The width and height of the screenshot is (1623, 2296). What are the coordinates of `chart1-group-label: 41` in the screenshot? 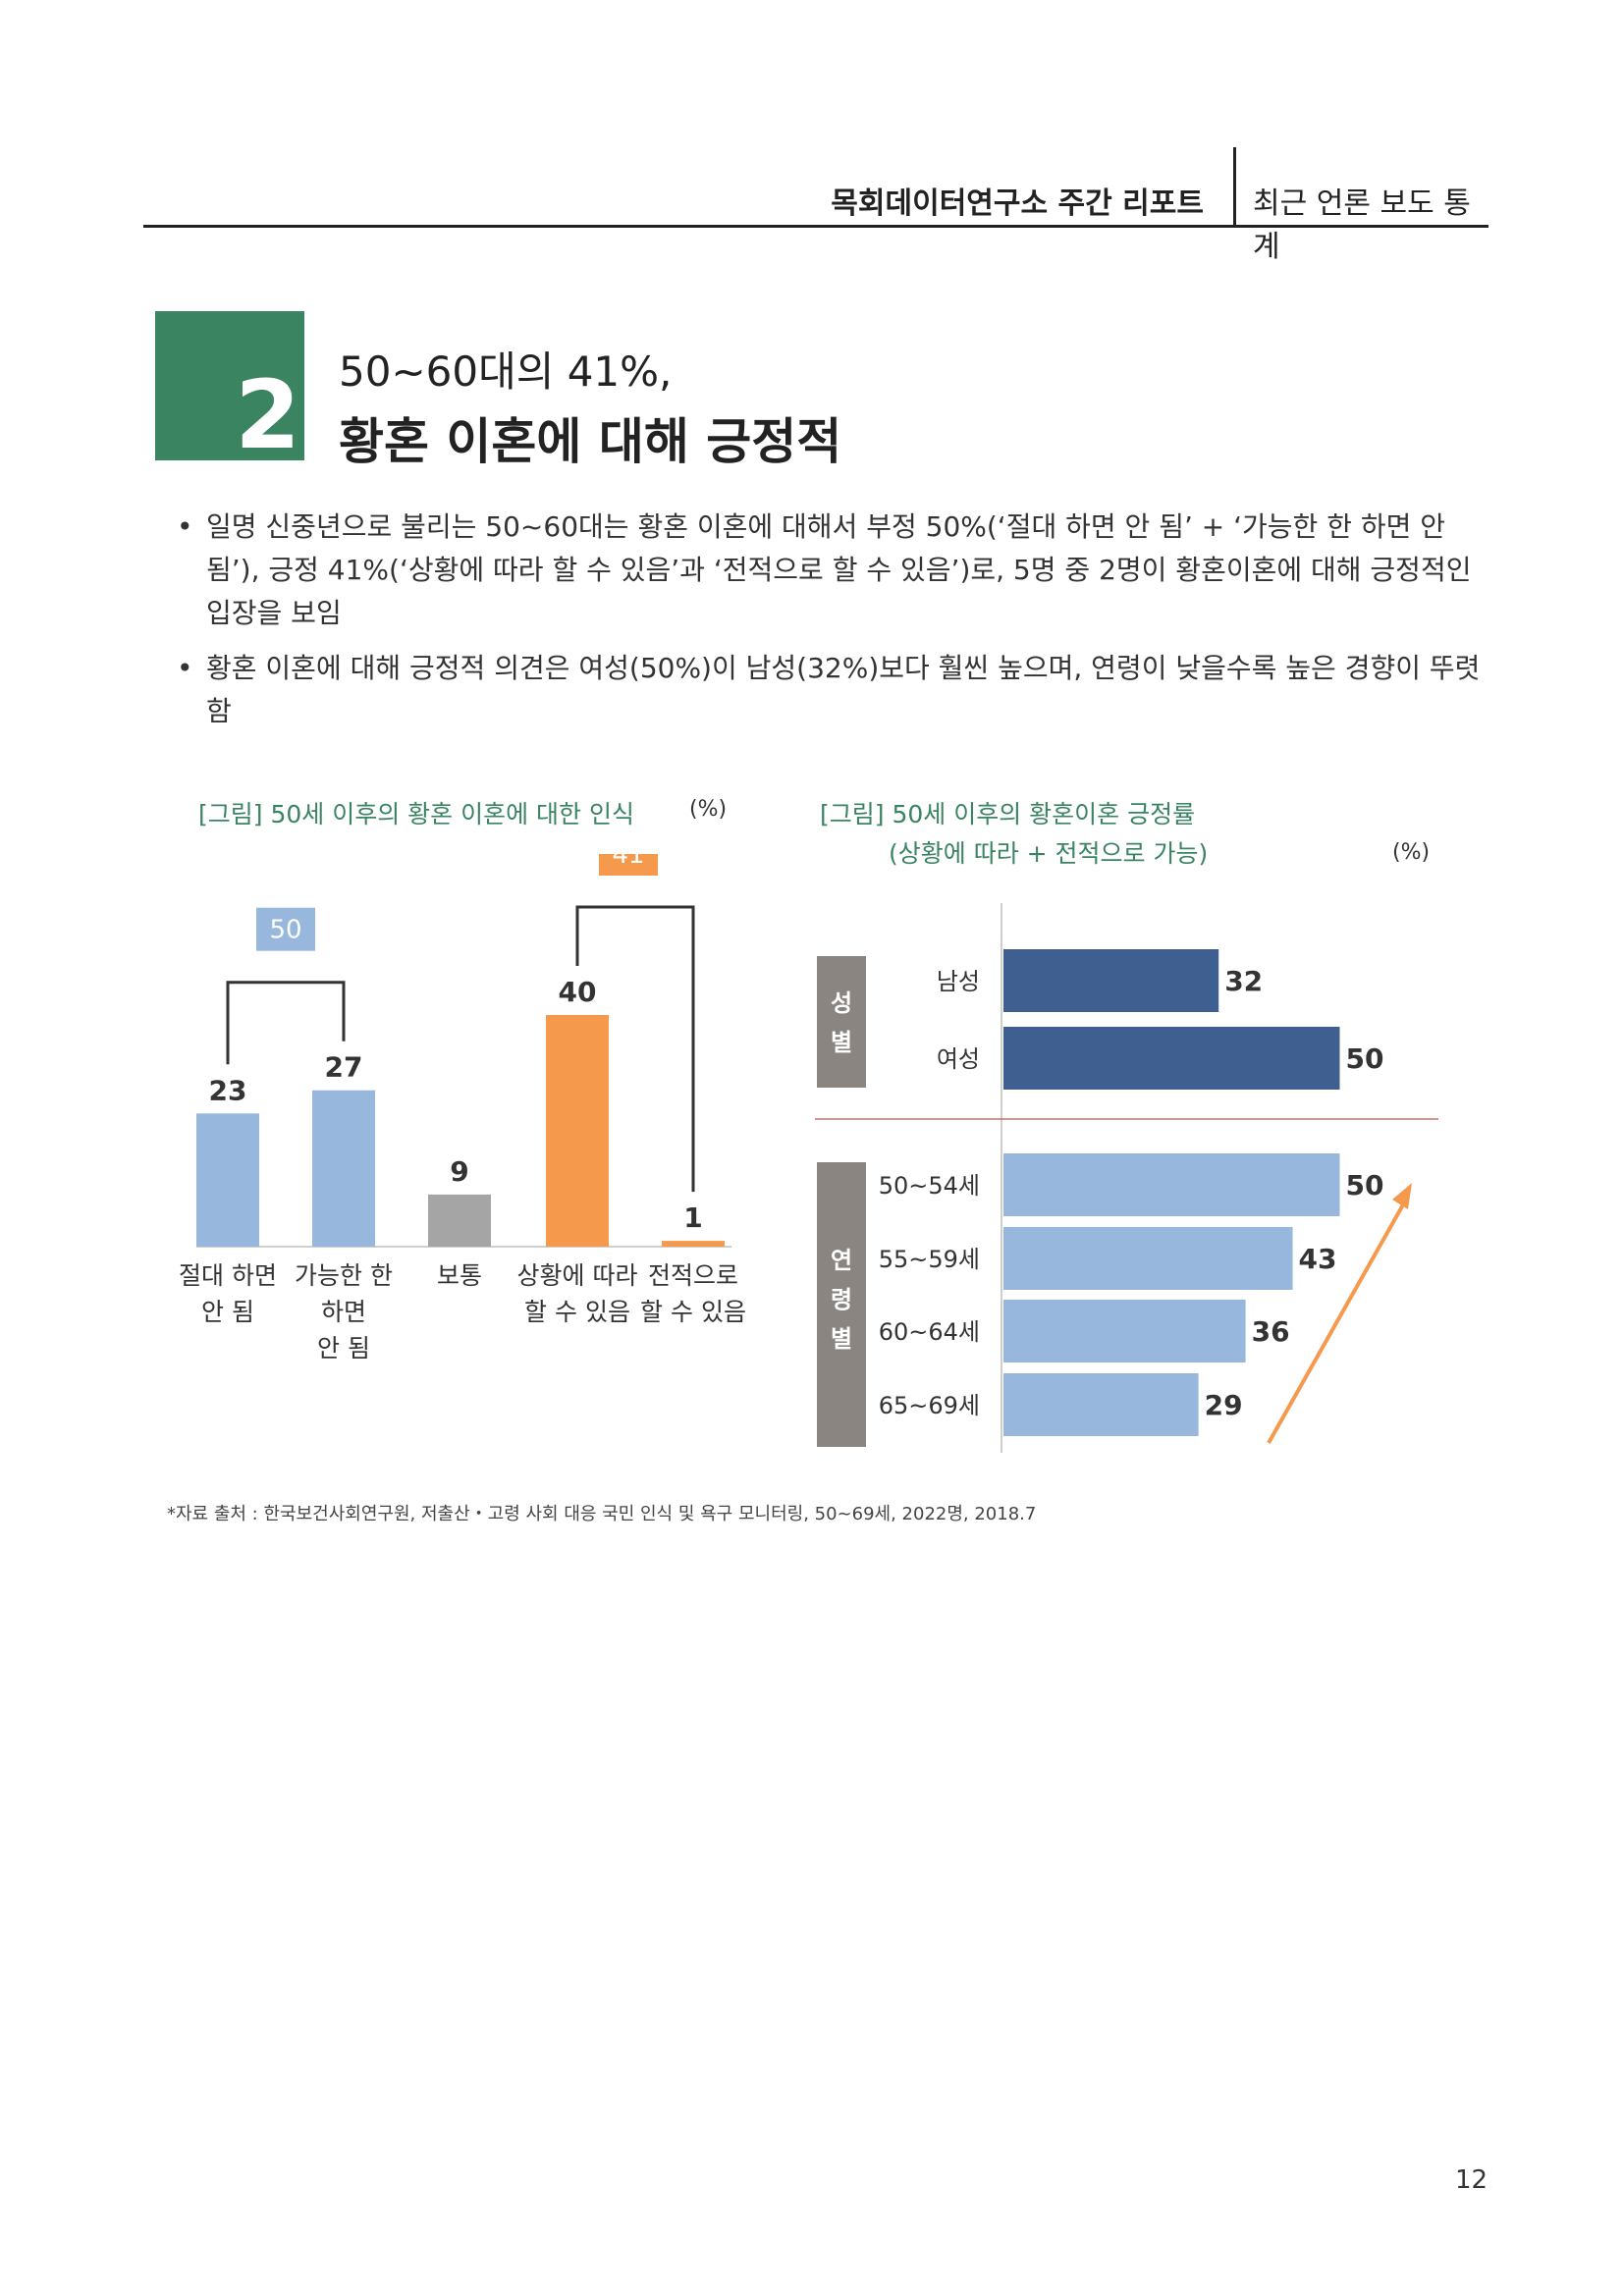 It's located at (628, 862).